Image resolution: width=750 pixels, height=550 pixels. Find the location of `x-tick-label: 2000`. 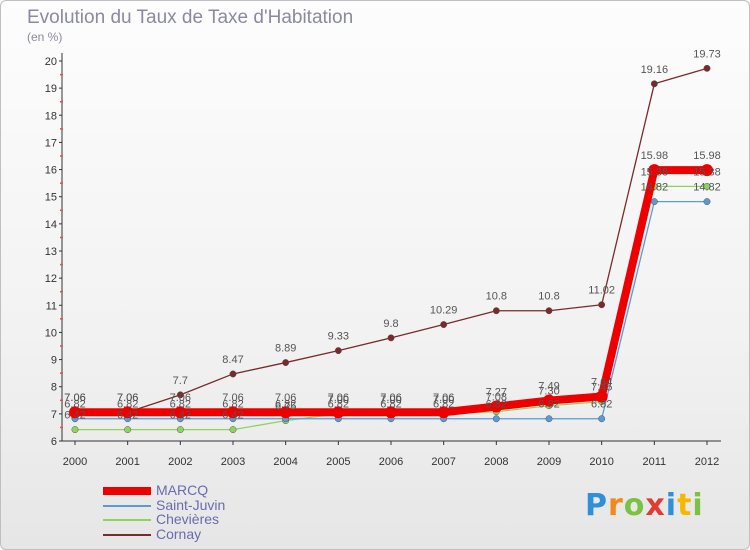

x-tick-label: 2000 is located at coordinates (75, 462).